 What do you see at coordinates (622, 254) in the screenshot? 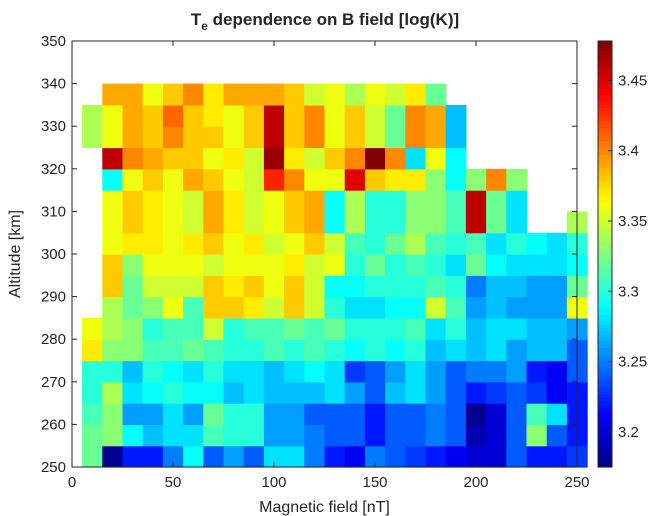
I see `colorbar: 3.23.253.33.353.43.45` at bounding box center [622, 254].